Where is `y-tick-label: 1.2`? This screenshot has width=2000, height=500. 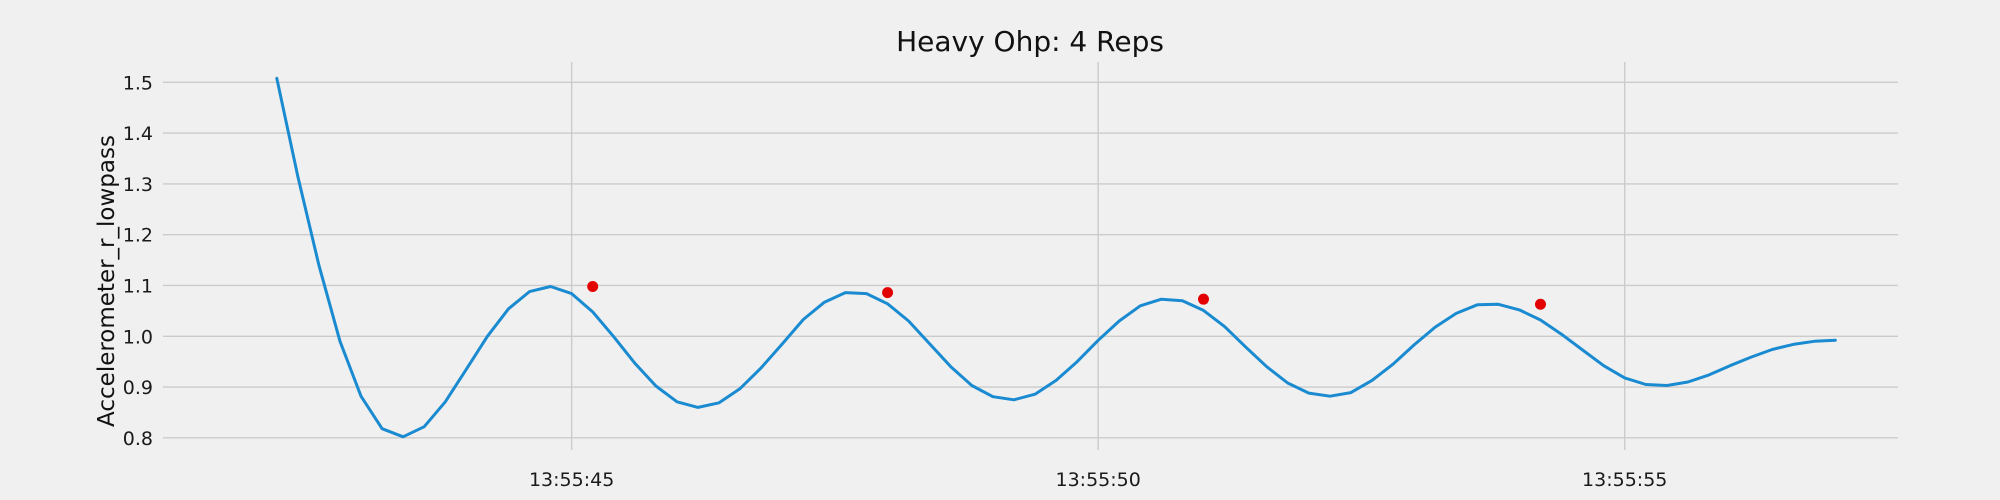 y-tick-label: 1.2 is located at coordinates (138, 236).